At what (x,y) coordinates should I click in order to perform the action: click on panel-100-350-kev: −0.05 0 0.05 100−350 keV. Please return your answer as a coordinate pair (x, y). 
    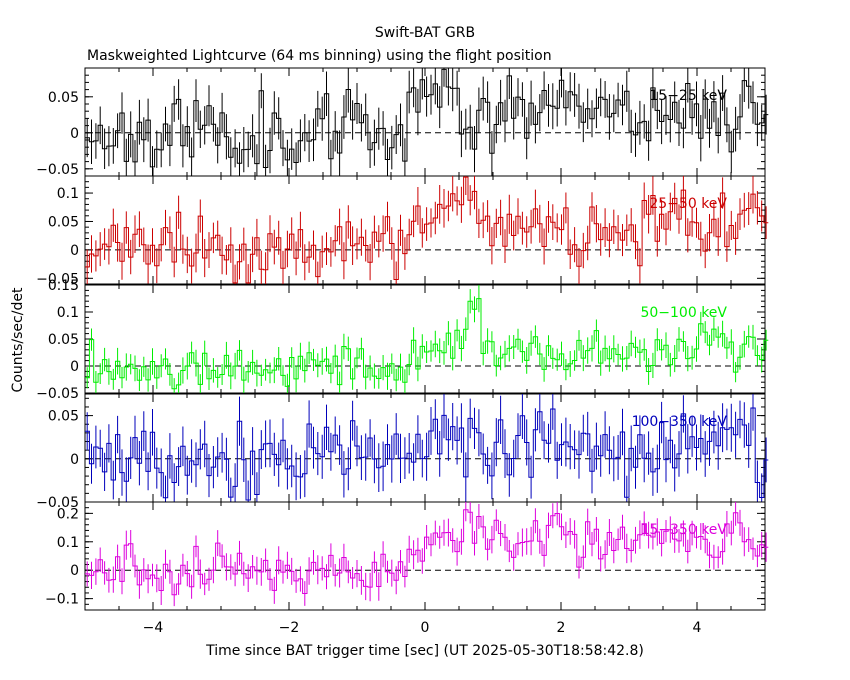
    Looking at the image, I should click on (402, 452).